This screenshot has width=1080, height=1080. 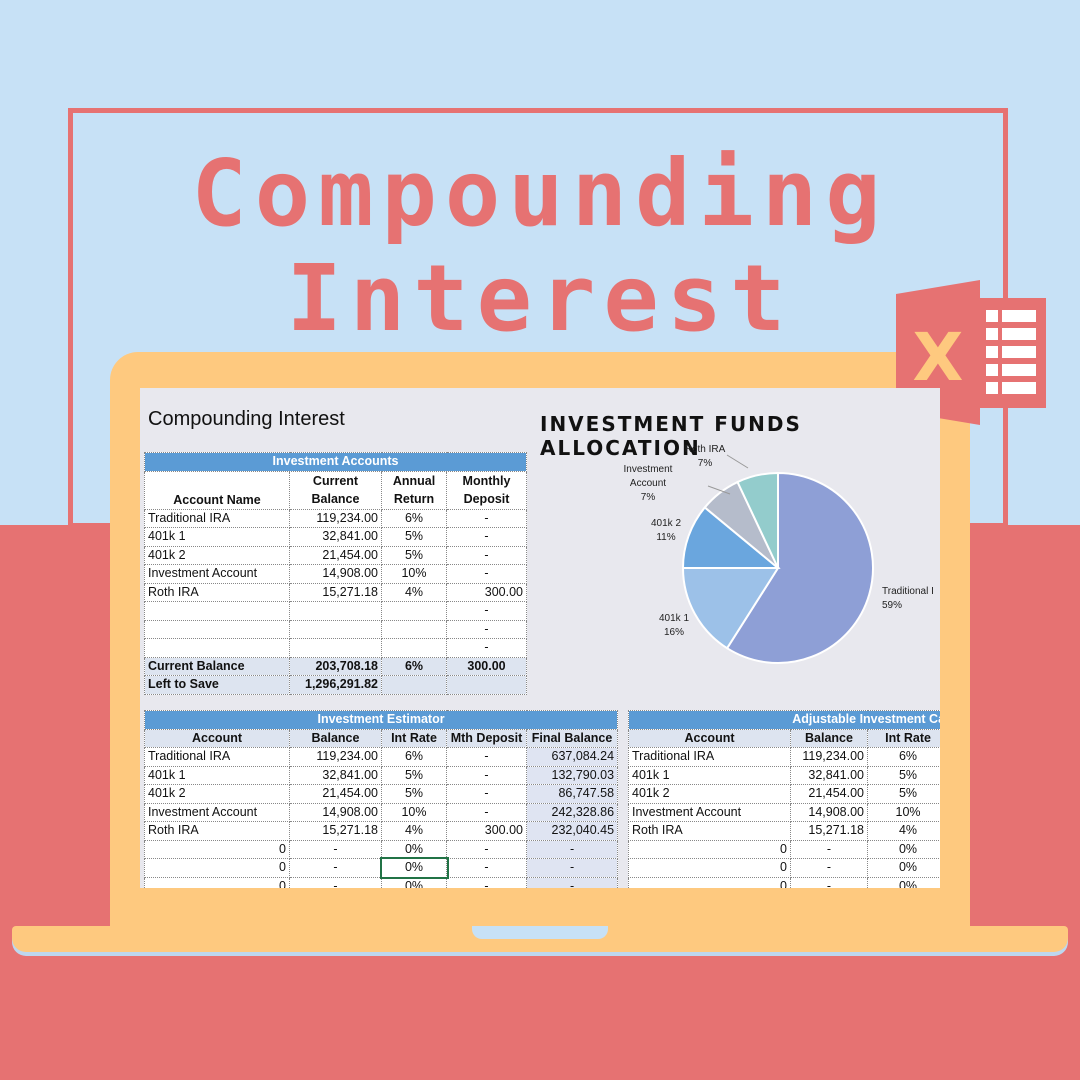 I want to click on table-cell: 132,790.03, so click(x=572, y=775).